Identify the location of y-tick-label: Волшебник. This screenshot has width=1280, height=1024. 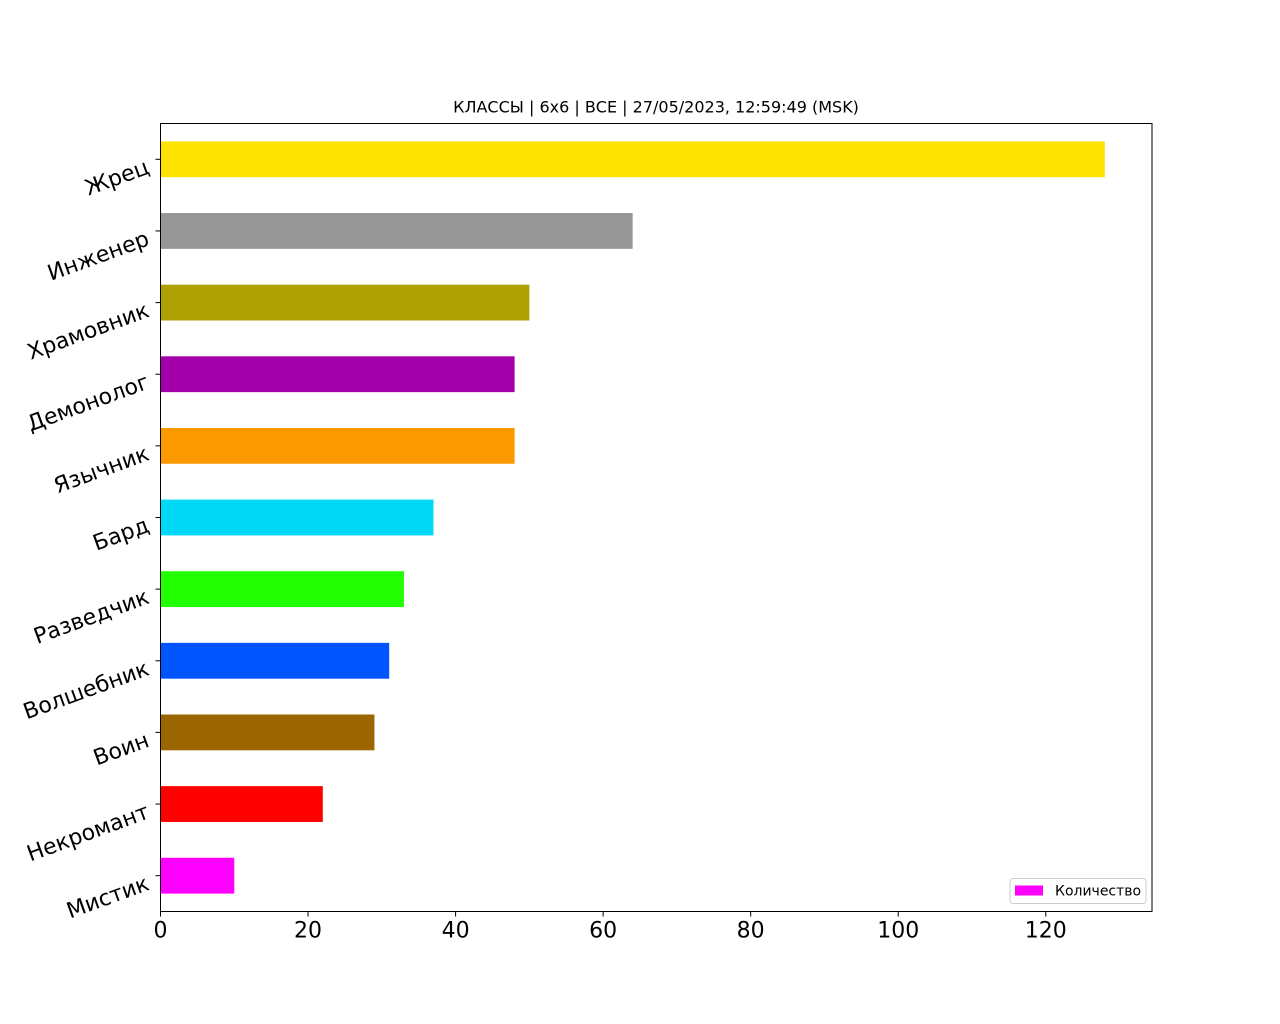
(86, 691).